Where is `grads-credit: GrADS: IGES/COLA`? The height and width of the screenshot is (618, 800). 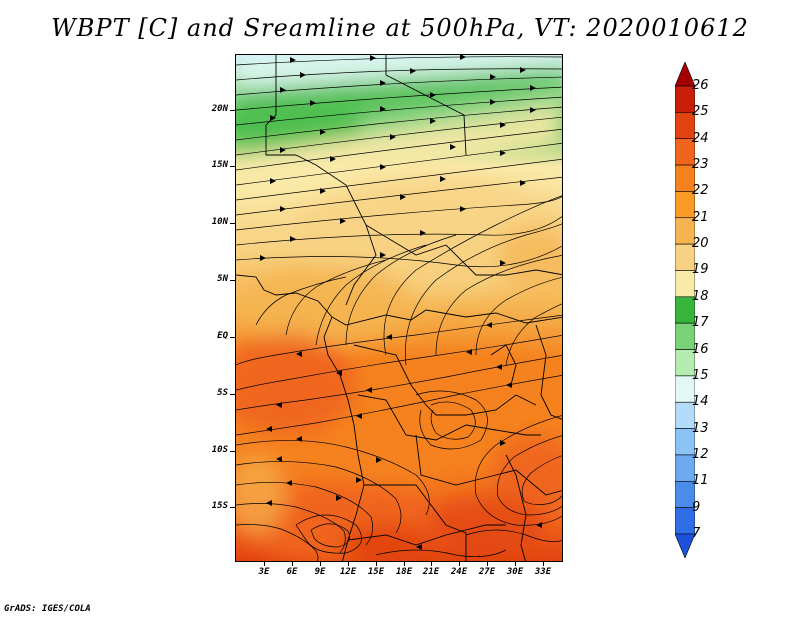 grads-credit: GrADS: IGES/COLA is located at coordinates (47, 609).